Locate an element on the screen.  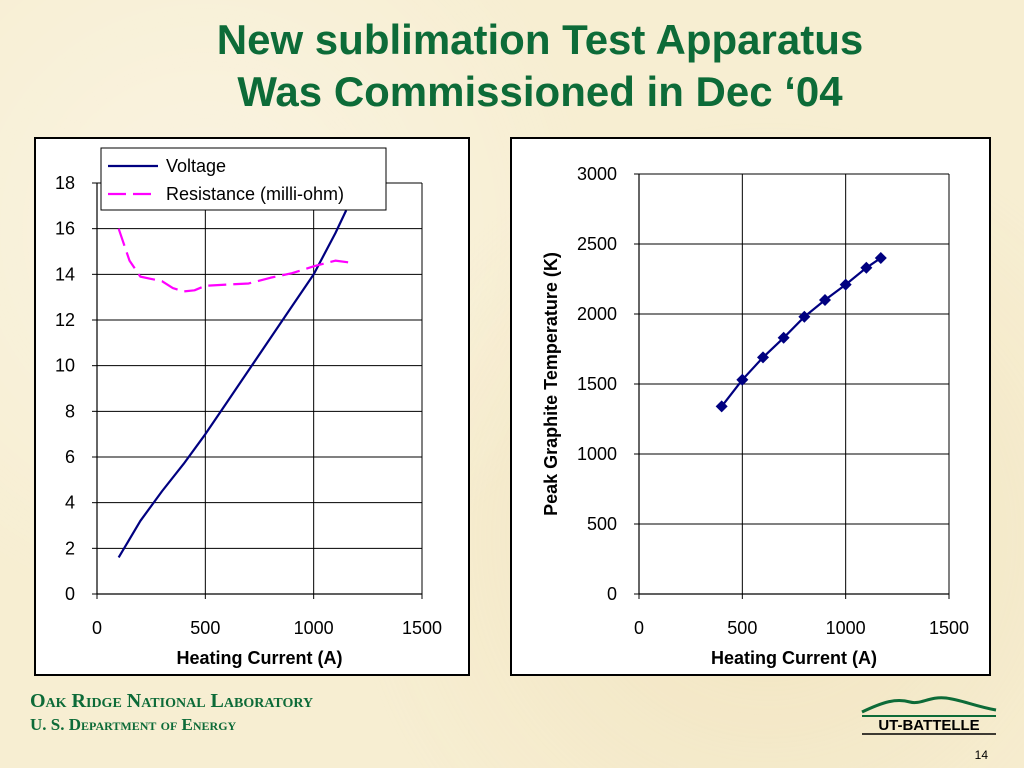
right-chart-y-tick-label: 1500 is located at coordinates (597, 384).